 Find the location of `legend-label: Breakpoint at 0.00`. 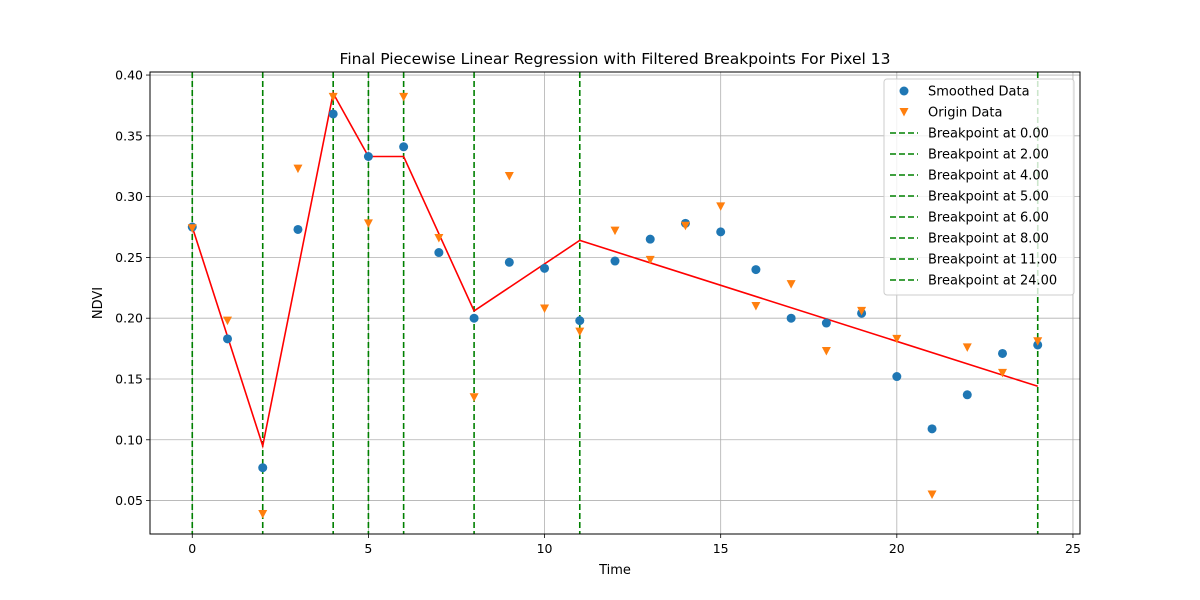

legend-label: Breakpoint at 0.00 is located at coordinates (988, 134).